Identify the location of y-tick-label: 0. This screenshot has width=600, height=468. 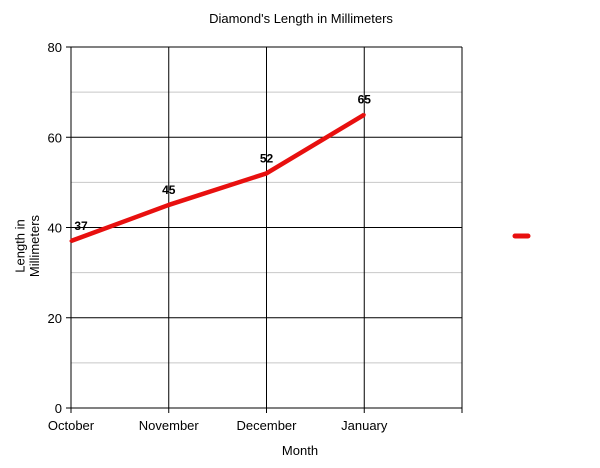
(58, 408).